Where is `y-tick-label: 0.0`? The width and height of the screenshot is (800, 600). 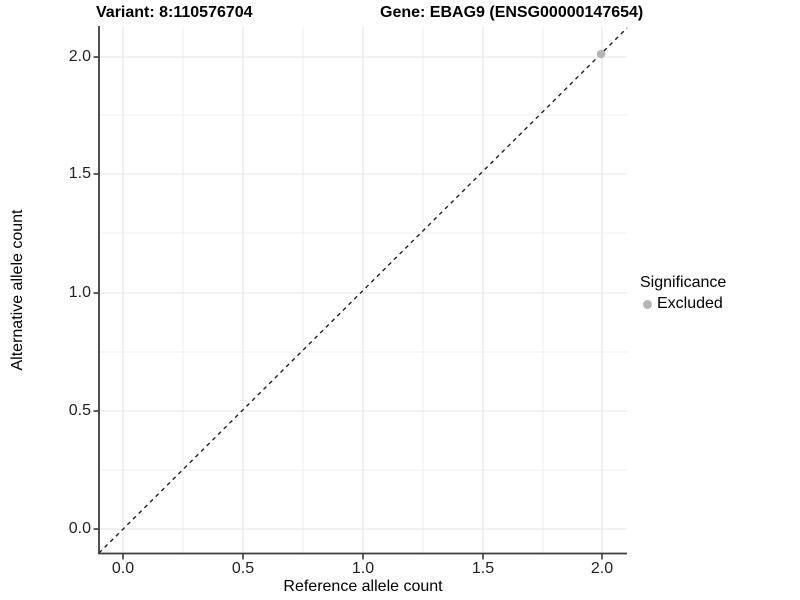 y-tick-label: 0.0 is located at coordinates (79, 528).